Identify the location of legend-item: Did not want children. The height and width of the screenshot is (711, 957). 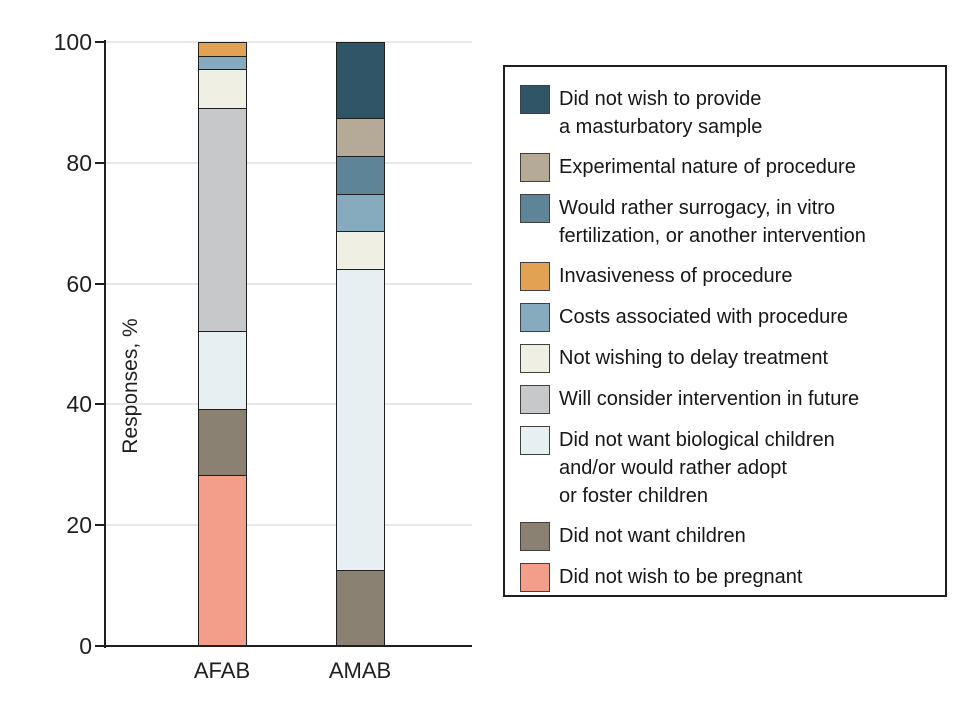
(726, 536).